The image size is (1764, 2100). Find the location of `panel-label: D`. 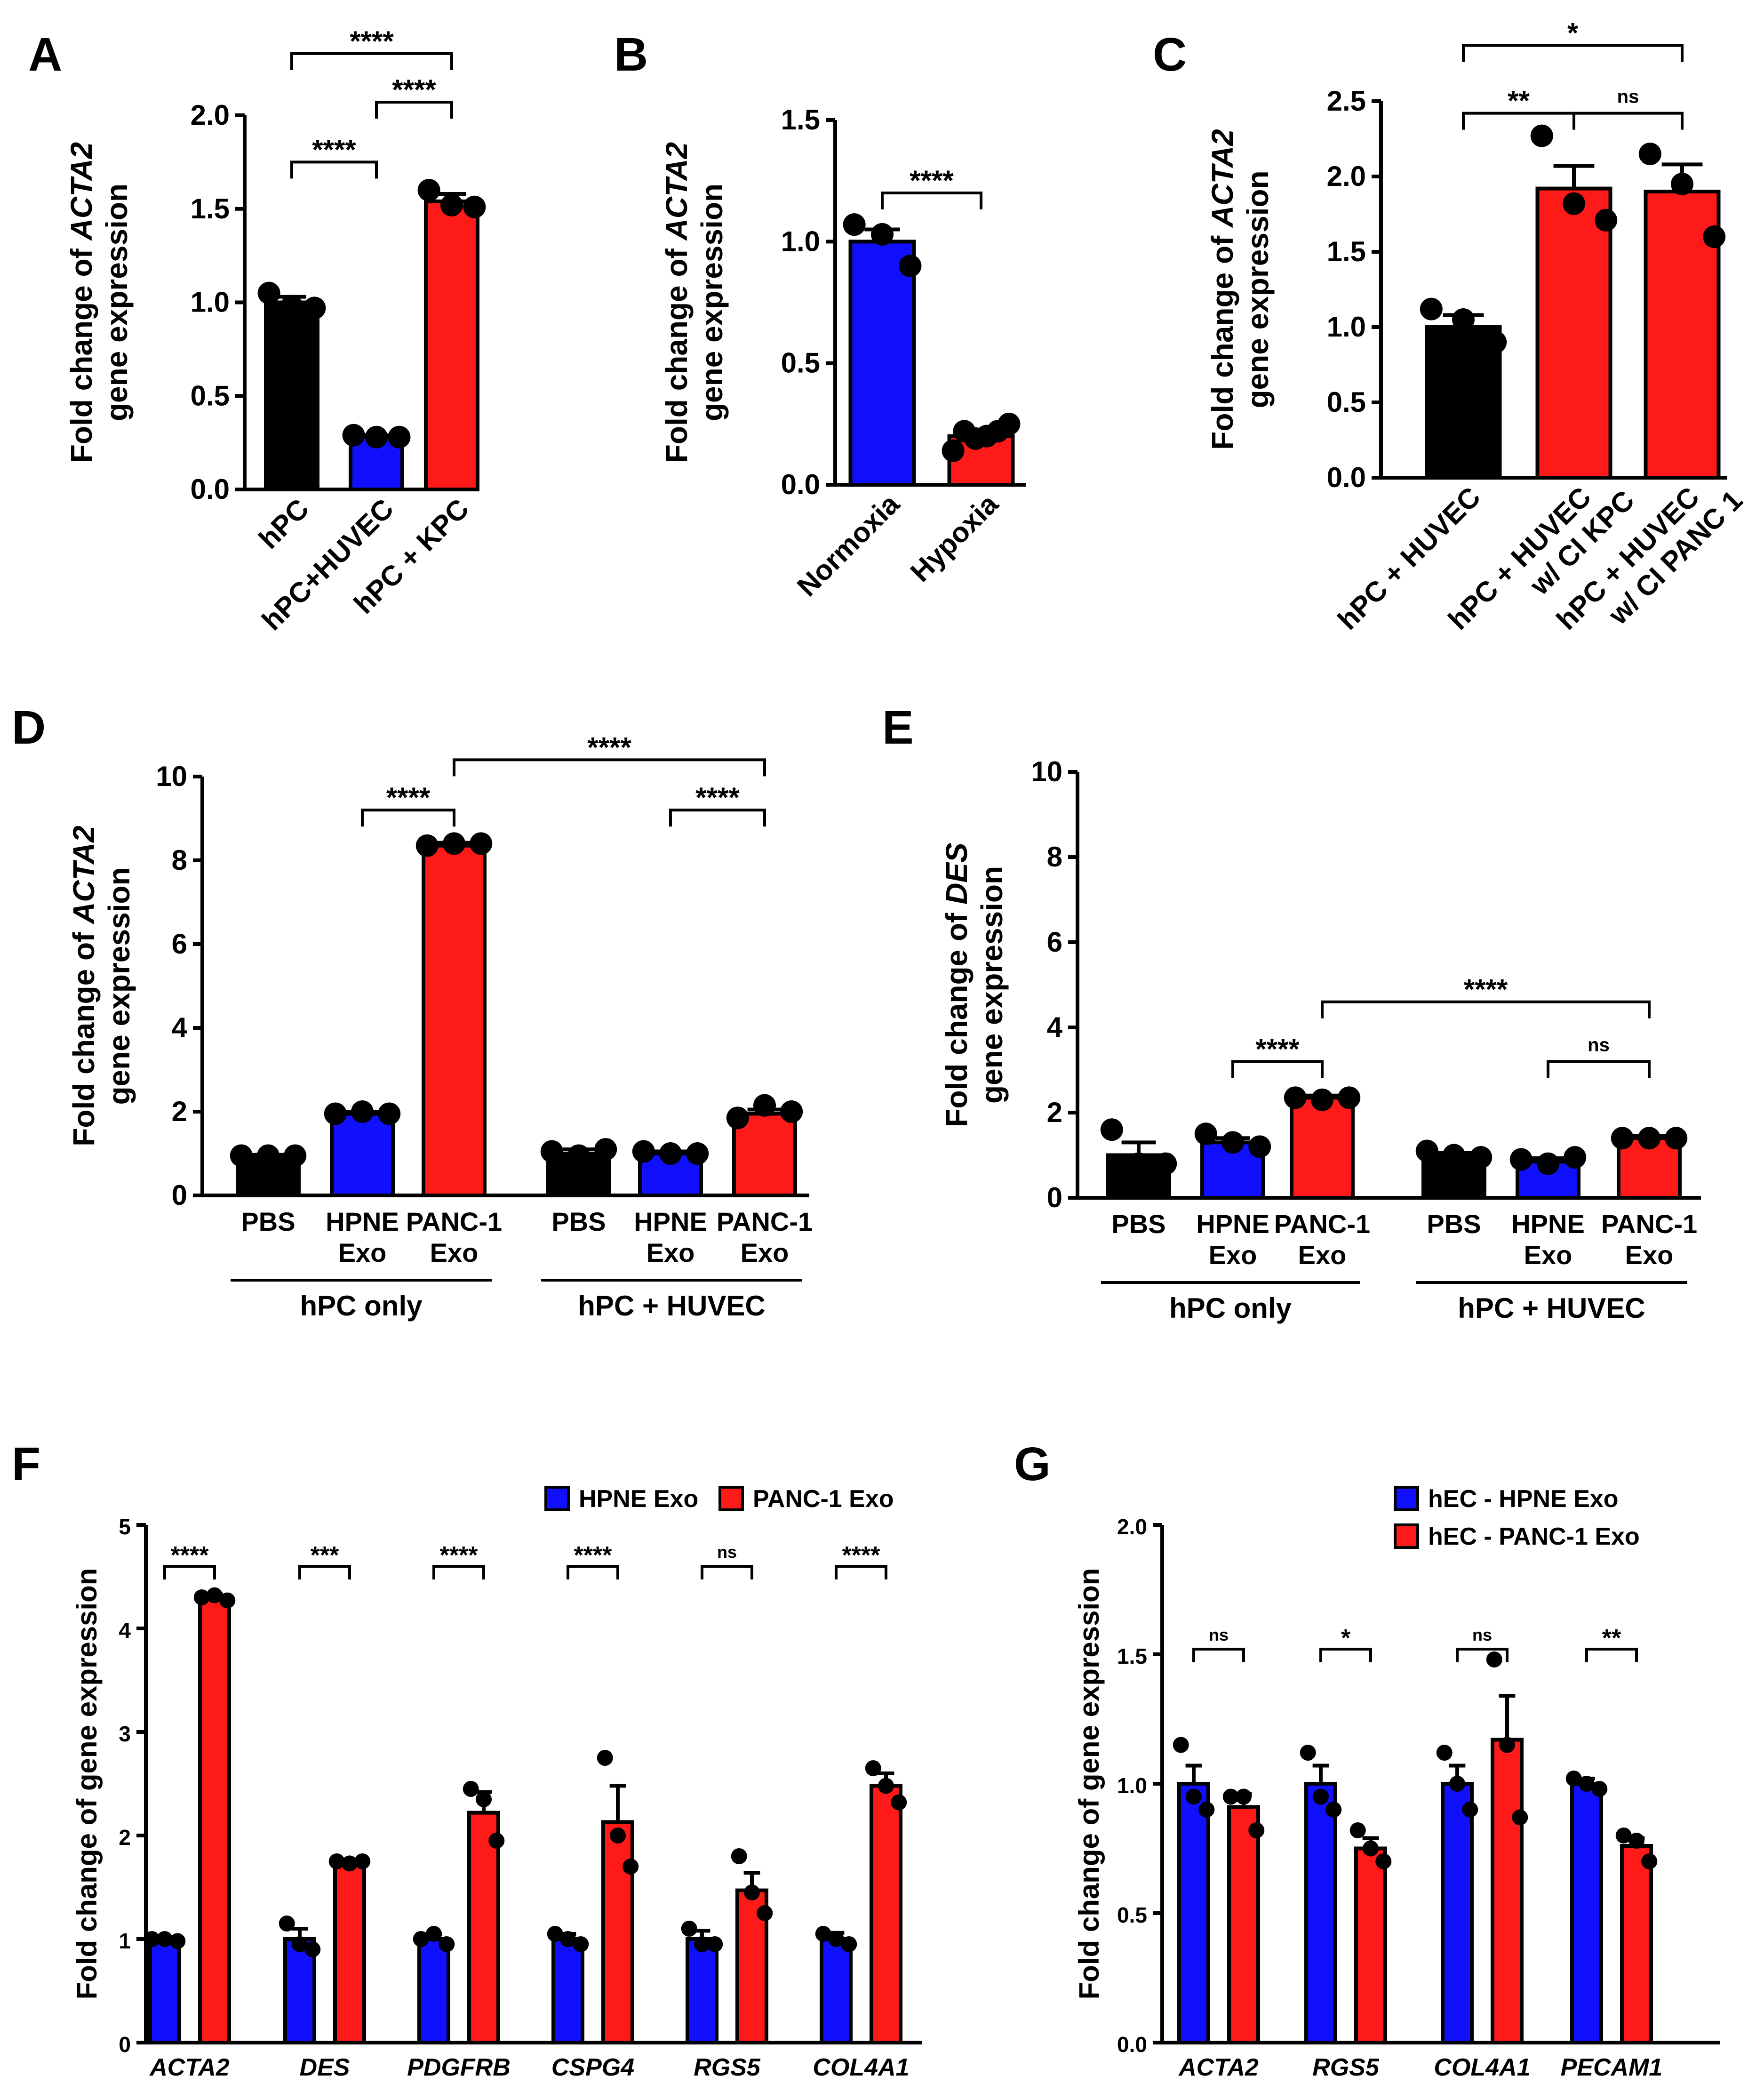

panel-label: D is located at coordinates (29, 727).